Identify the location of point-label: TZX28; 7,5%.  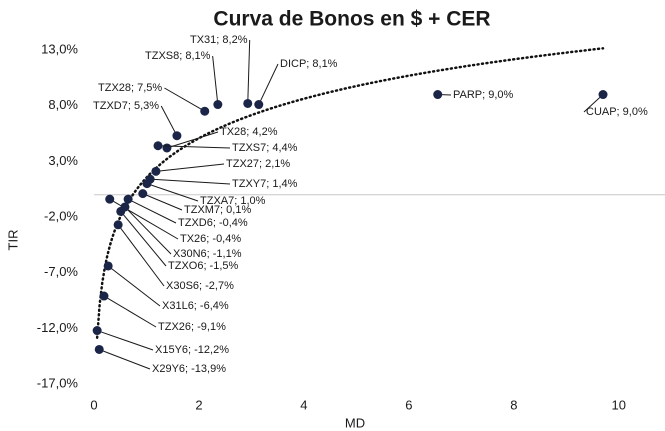
(130, 88).